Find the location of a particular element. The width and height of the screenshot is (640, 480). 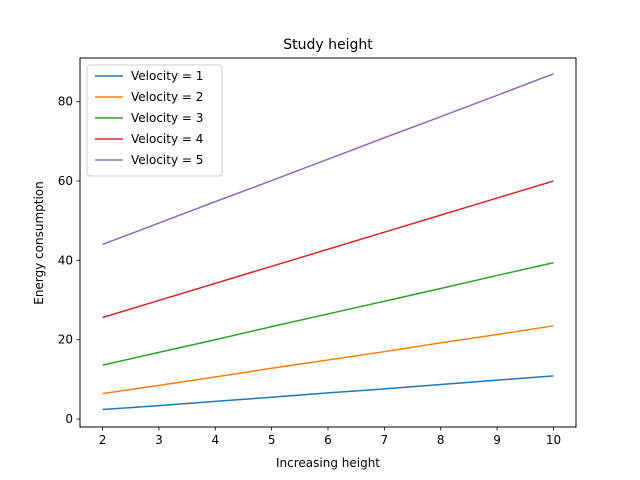

x-tick-label: 7 is located at coordinates (385, 440).